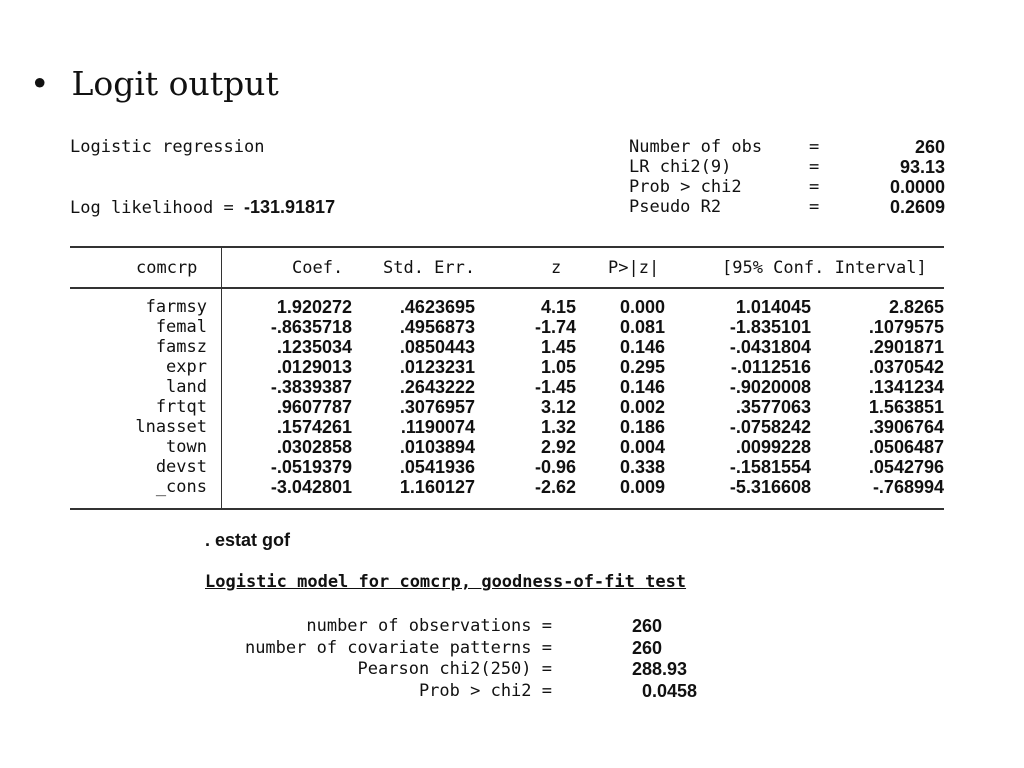  I want to click on stat-value: 260, so click(929, 147).